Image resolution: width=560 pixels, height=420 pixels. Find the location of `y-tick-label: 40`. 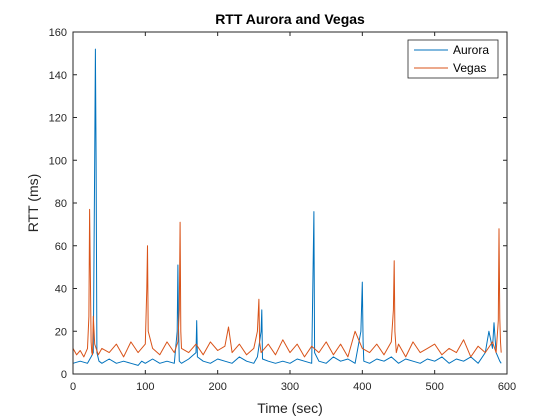

y-tick-label: 40 is located at coordinates (61, 290).